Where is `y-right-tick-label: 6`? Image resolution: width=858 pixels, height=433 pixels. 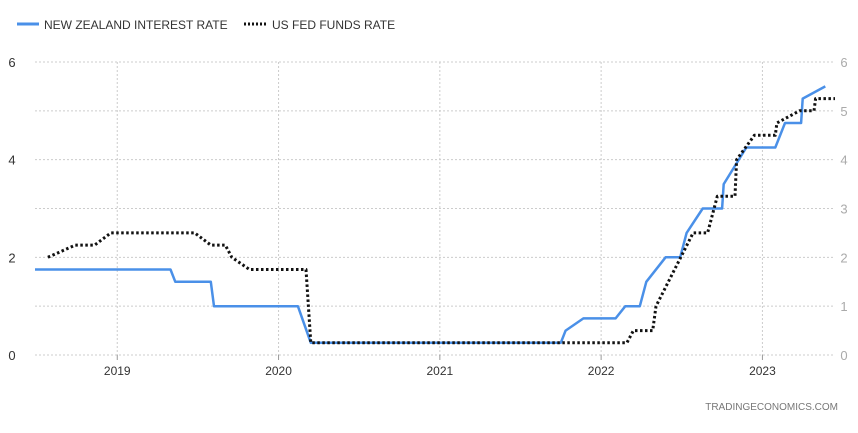
y-right-tick-label: 6 is located at coordinates (843, 62).